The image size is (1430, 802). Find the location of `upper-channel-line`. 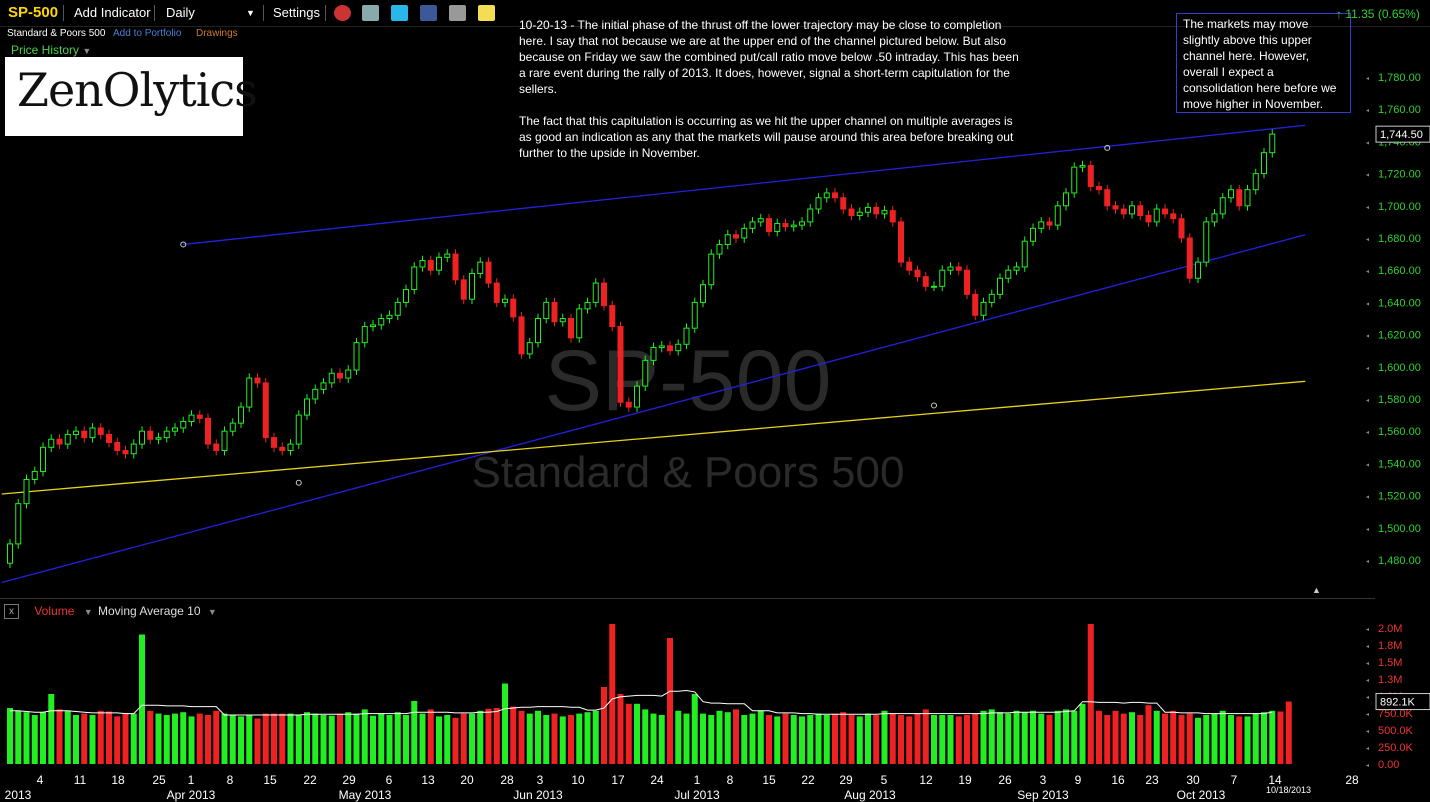

upper-channel-line is located at coordinates (744, 185).